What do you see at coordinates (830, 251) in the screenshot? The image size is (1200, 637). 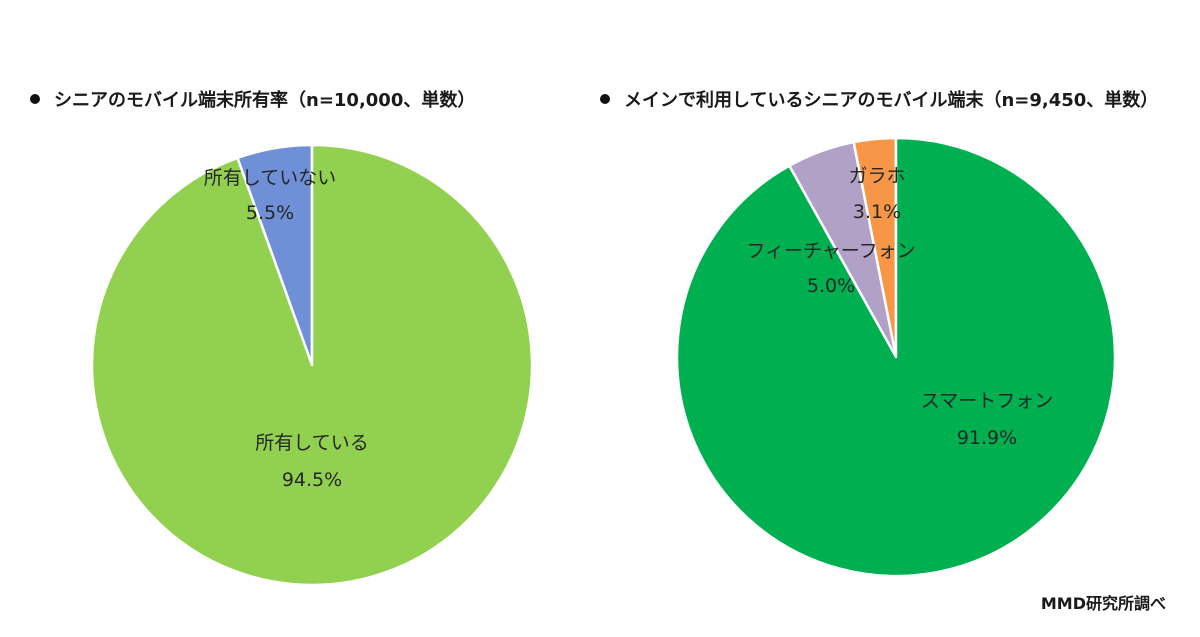 I see `slice-label-feature-phone: フィーチャーフォン` at bounding box center [830, 251].